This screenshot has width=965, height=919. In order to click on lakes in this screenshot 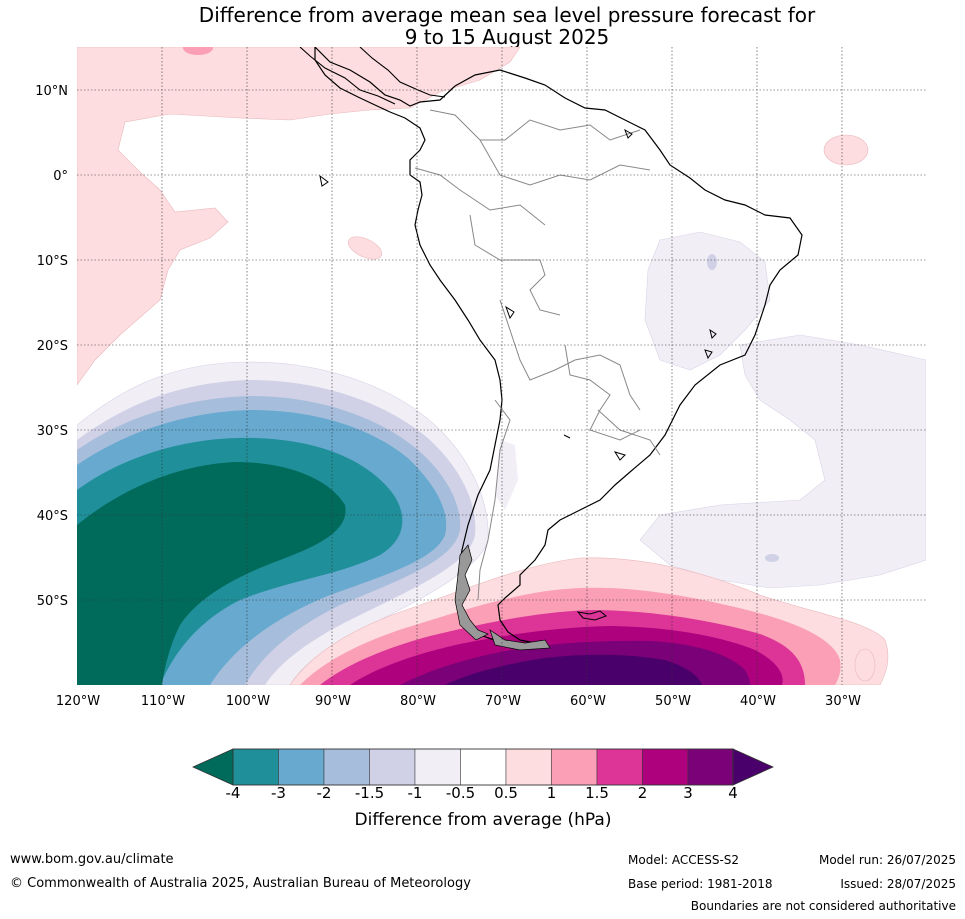, I will do `click(518, 294)`.